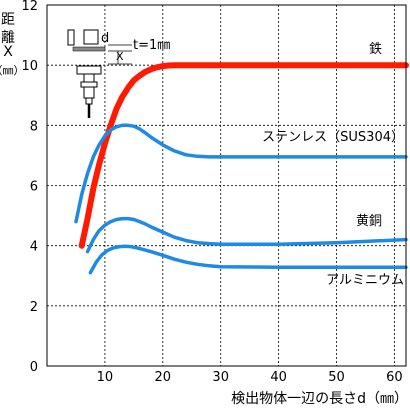  What do you see at coordinates (89, 101) in the screenshot?
I see `sensor-base-icon` at bounding box center [89, 101].